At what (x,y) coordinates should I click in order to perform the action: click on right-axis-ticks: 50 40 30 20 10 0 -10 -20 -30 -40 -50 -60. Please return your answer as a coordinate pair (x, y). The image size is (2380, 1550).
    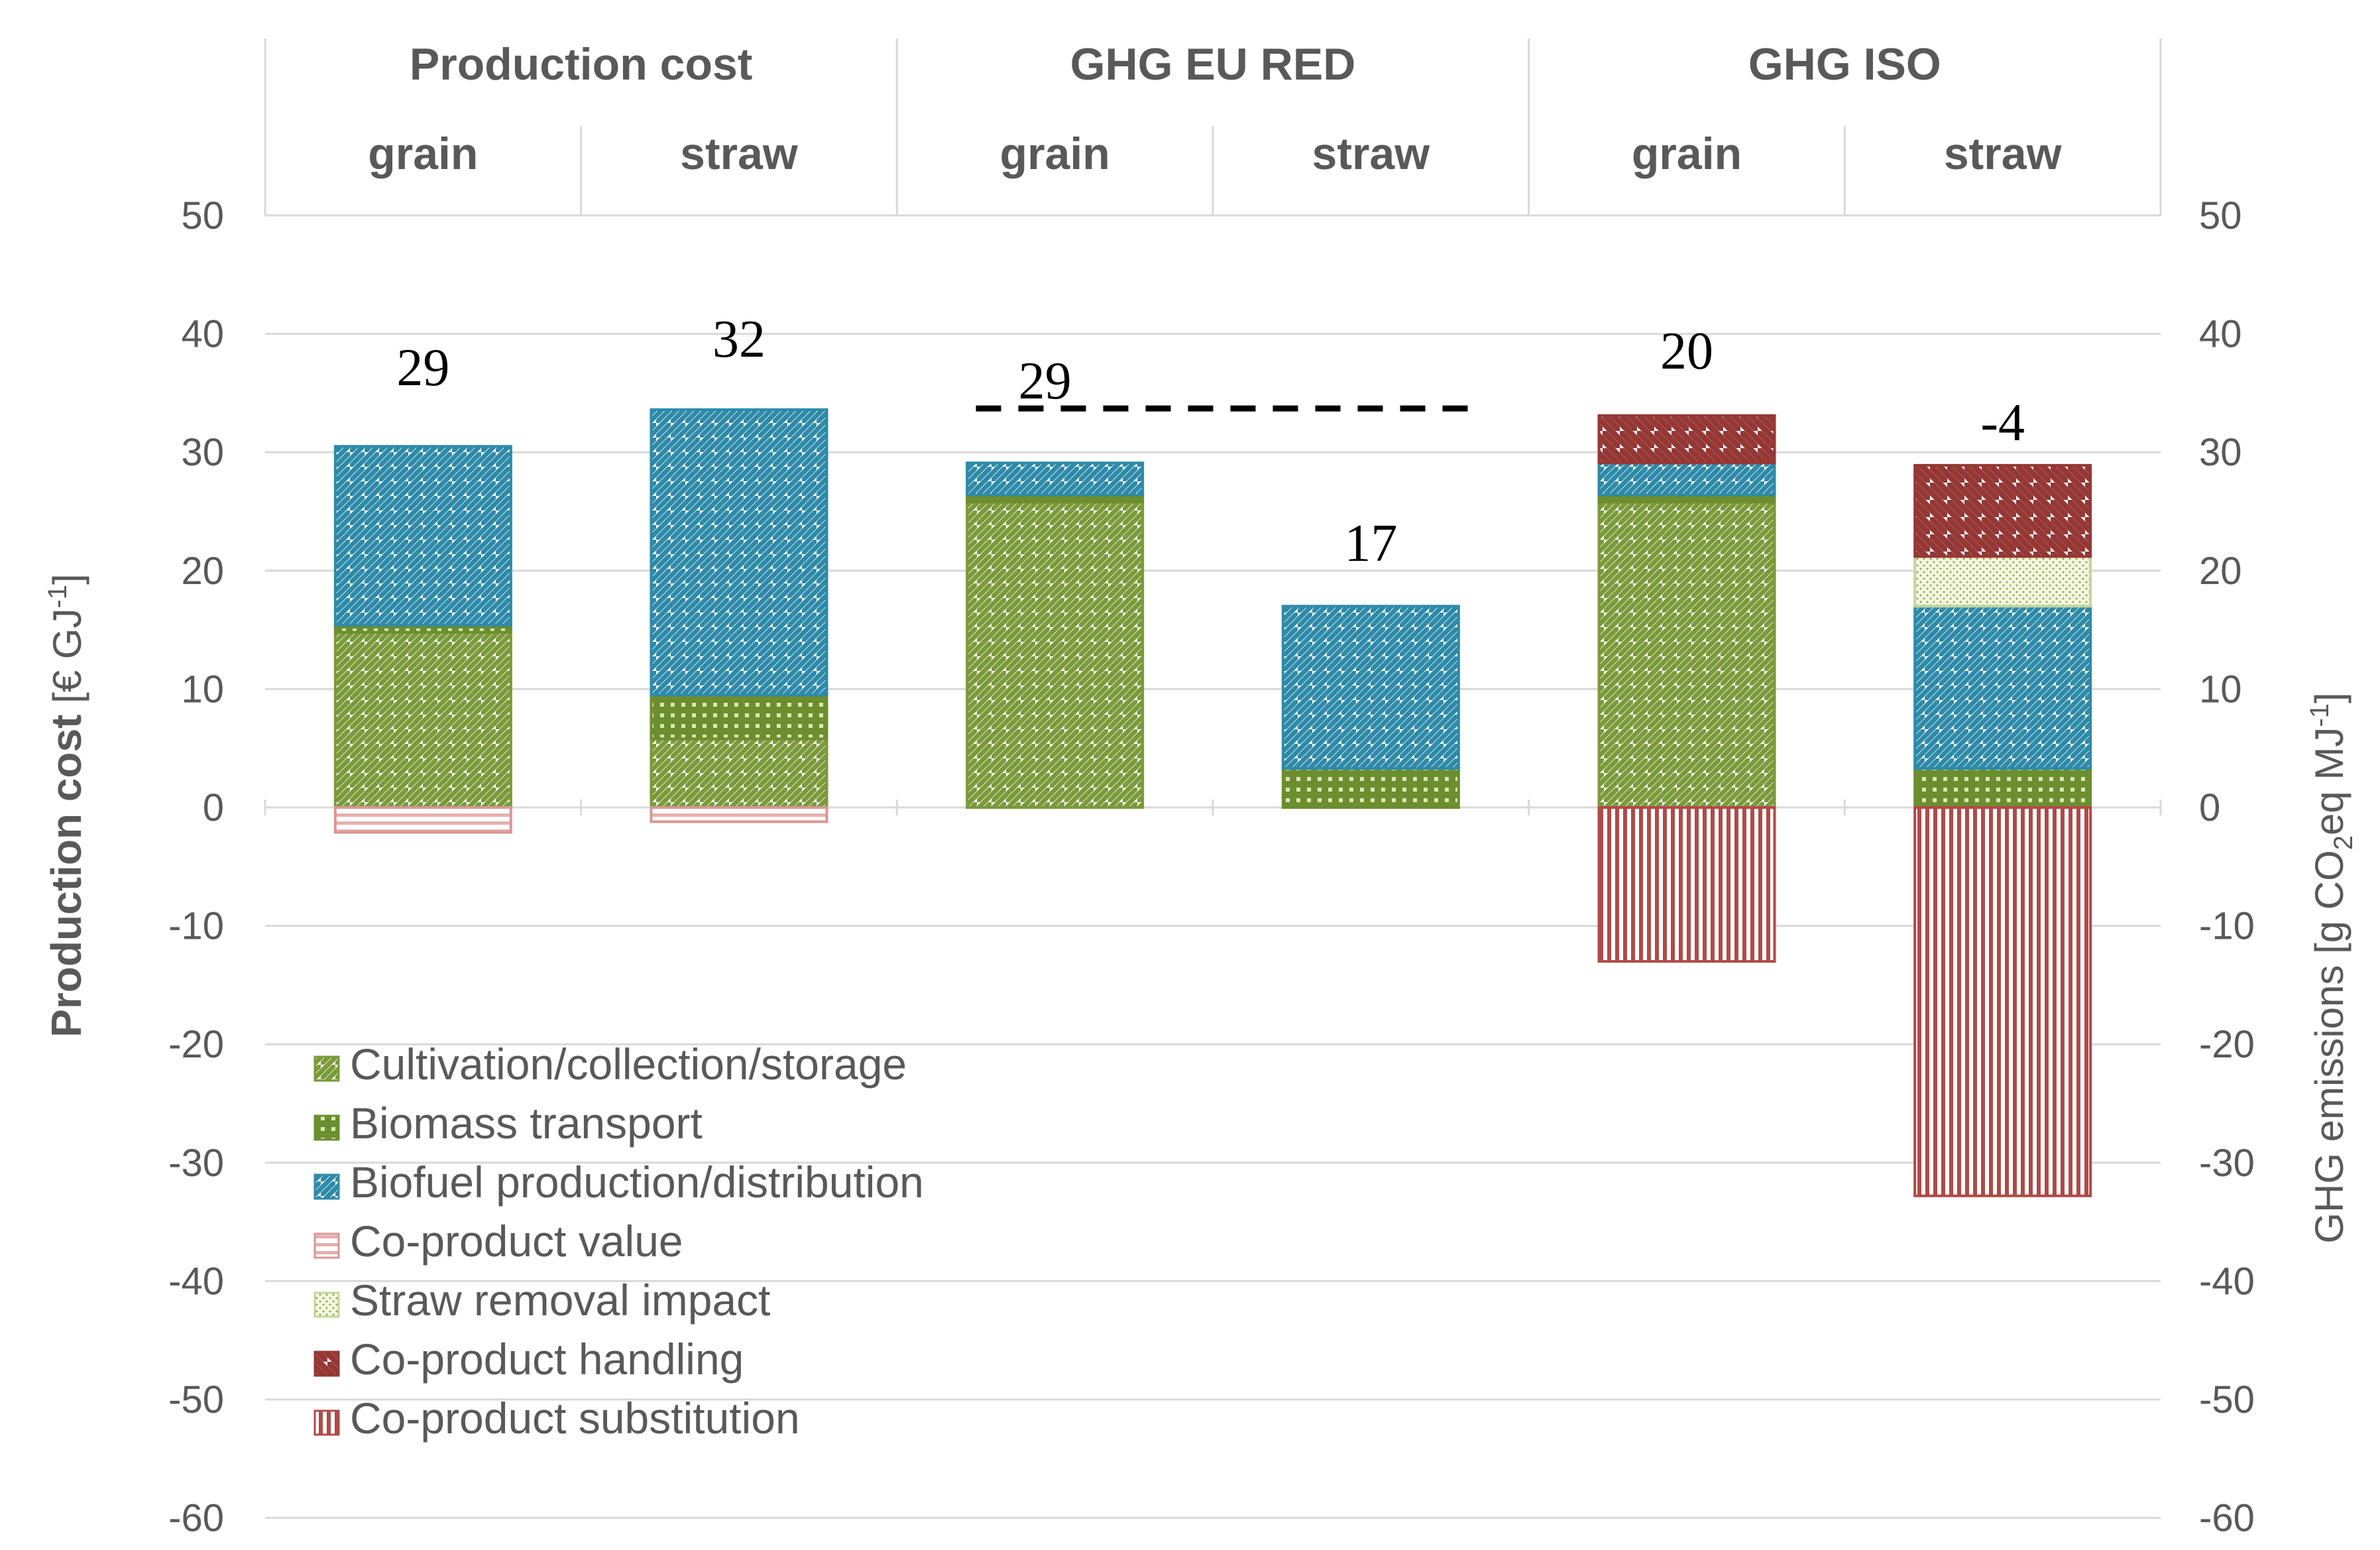
    Looking at the image, I should click on (2227, 867).